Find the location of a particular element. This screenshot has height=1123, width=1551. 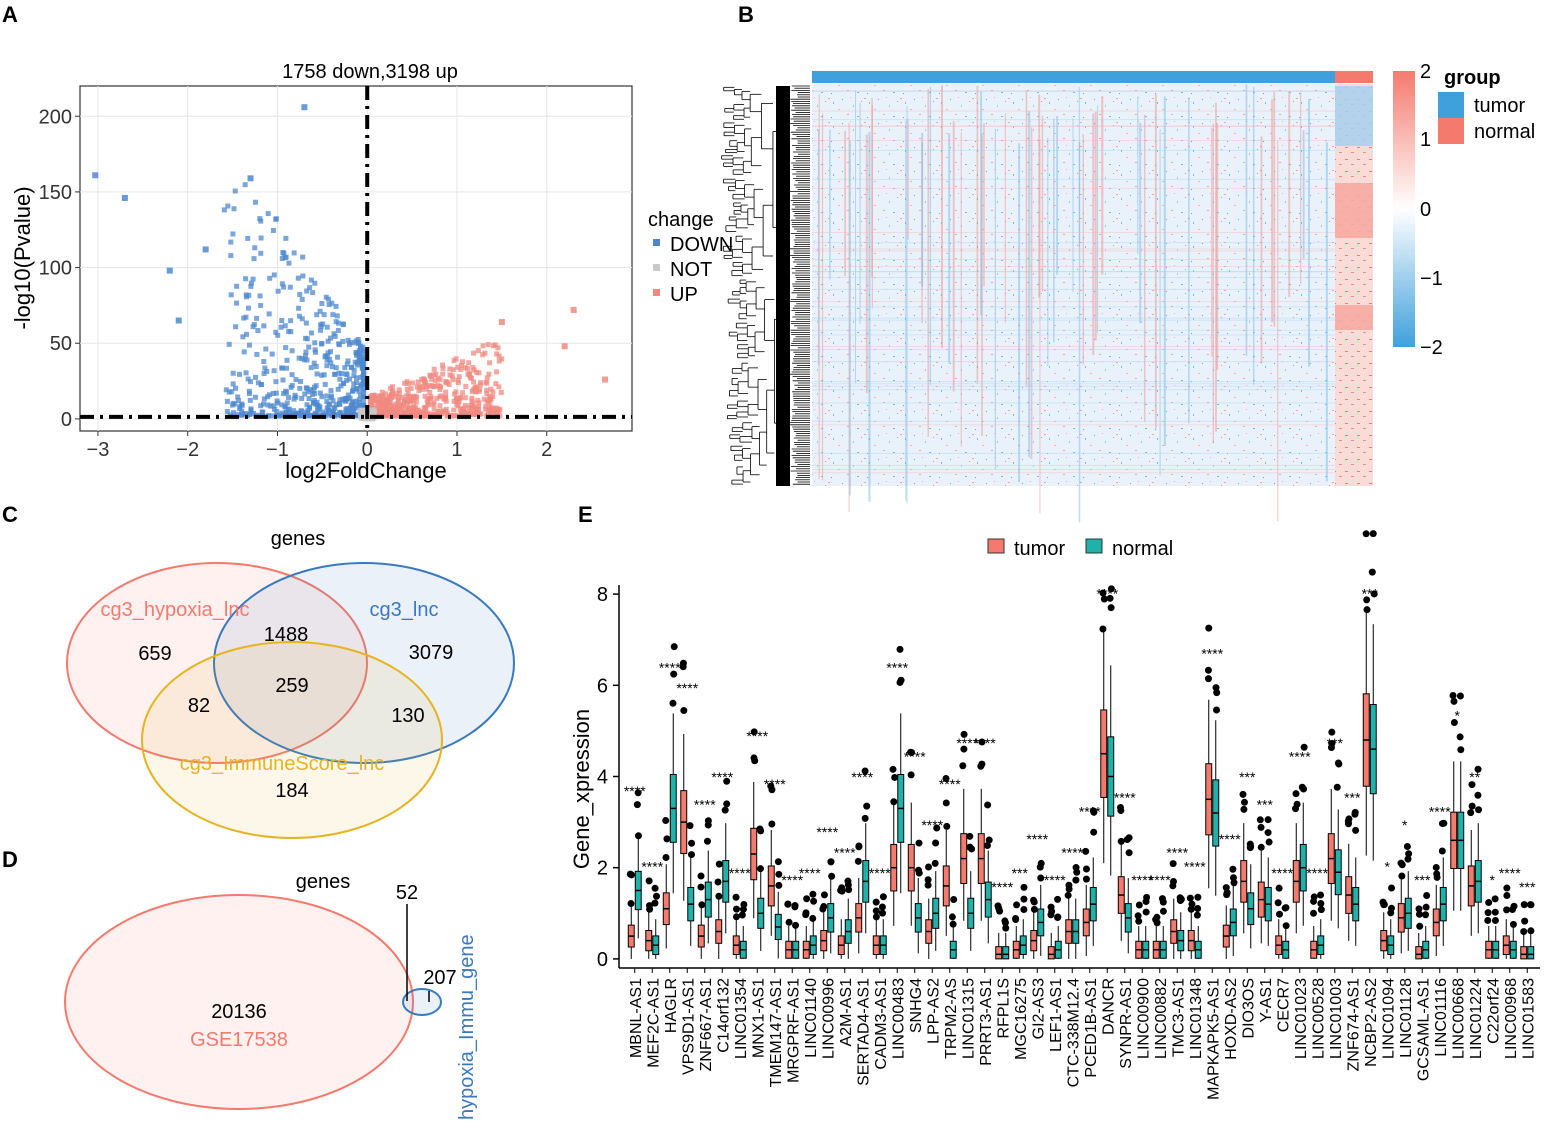

y-tick-label: 50 is located at coordinates (61, 344).